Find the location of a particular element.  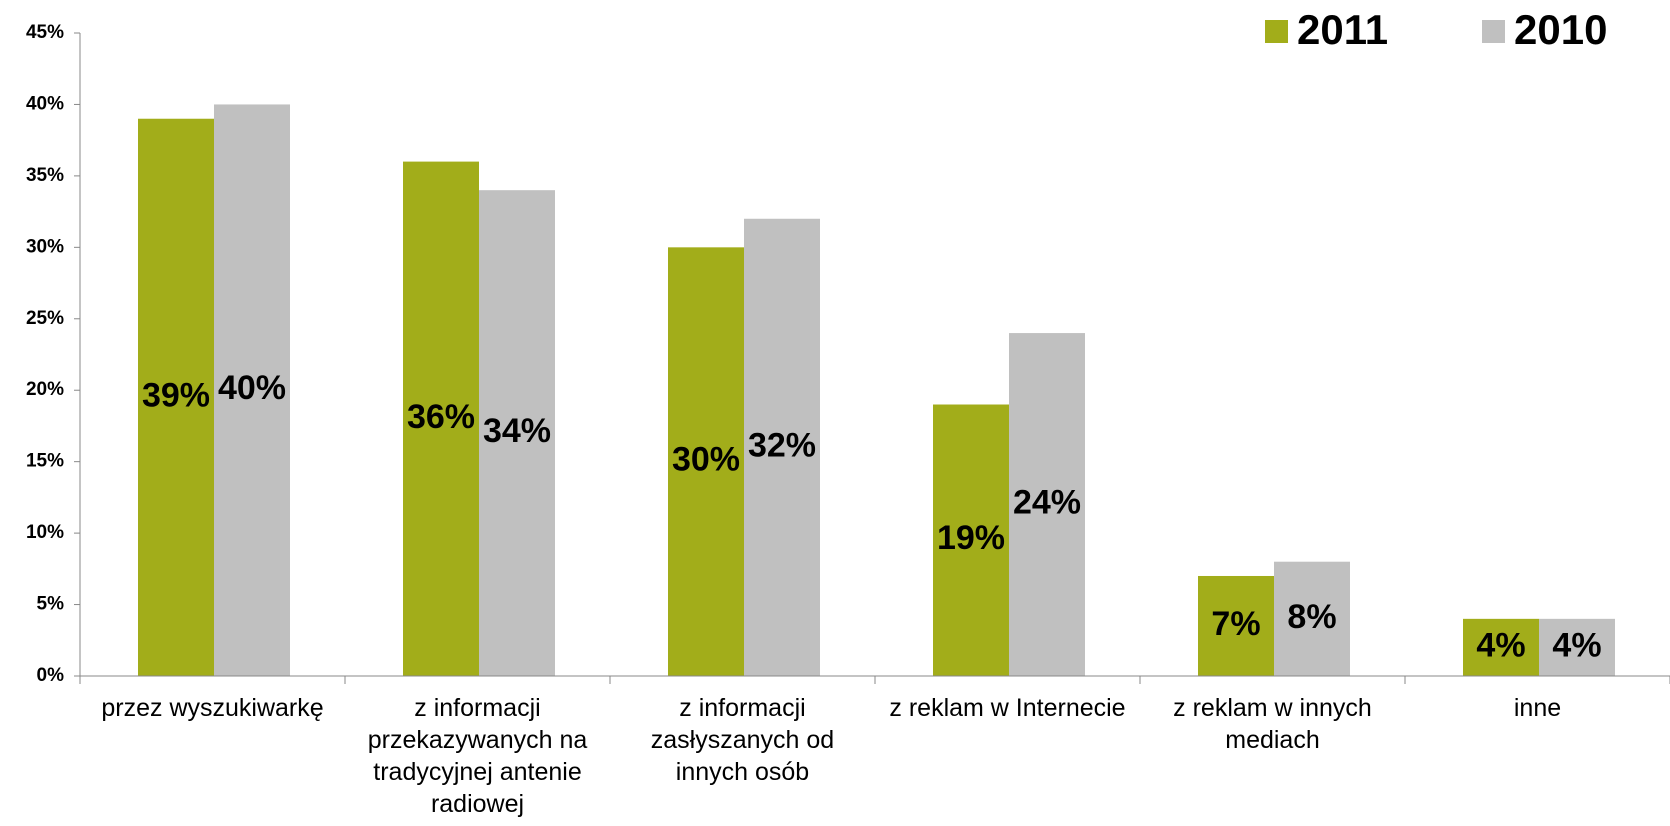

y-tick-label: 15% is located at coordinates (45, 461).